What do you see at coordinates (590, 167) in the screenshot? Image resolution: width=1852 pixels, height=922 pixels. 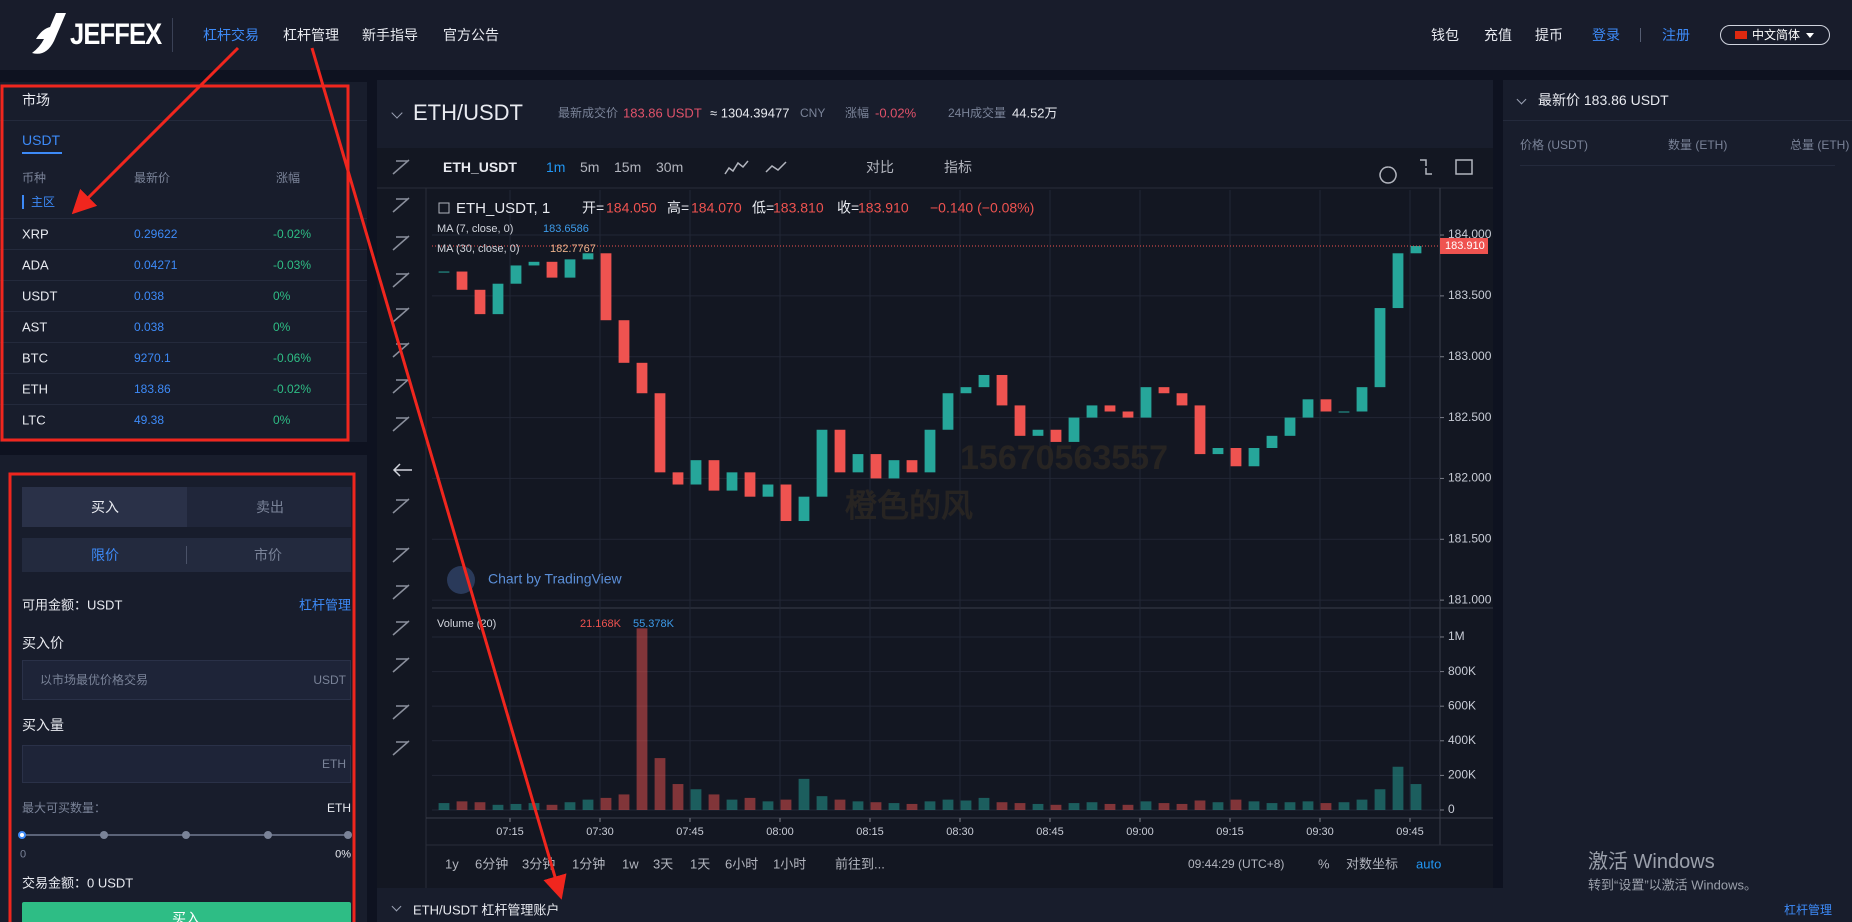 I see `interval-button: 5m` at bounding box center [590, 167].